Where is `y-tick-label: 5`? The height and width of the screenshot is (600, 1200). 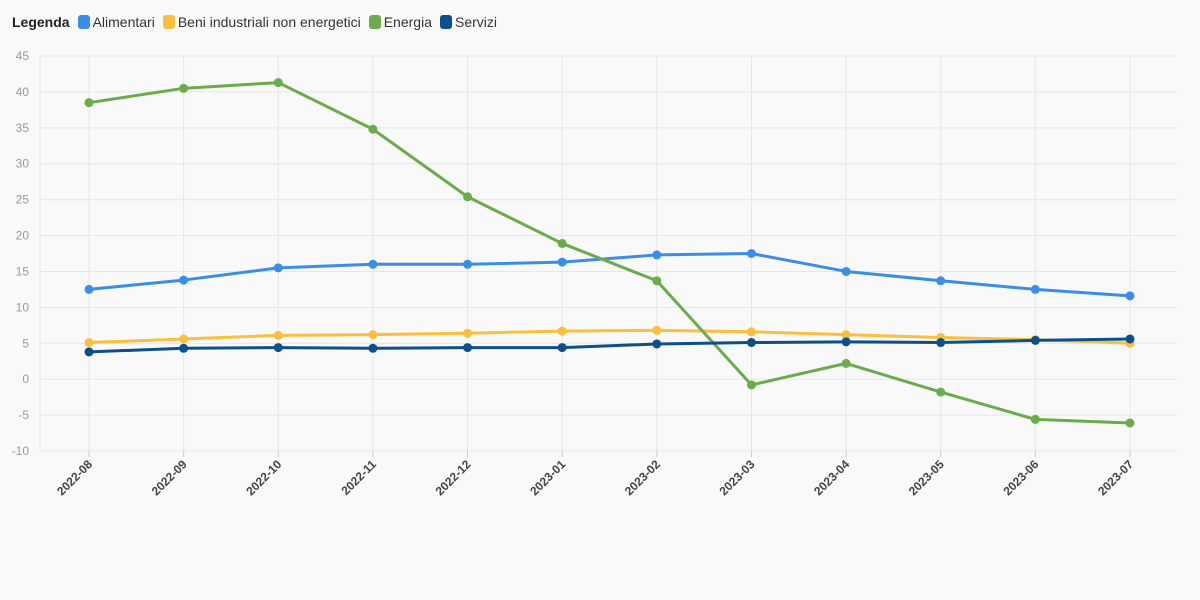
y-tick-label: 5 is located at coordinates (25, 343).